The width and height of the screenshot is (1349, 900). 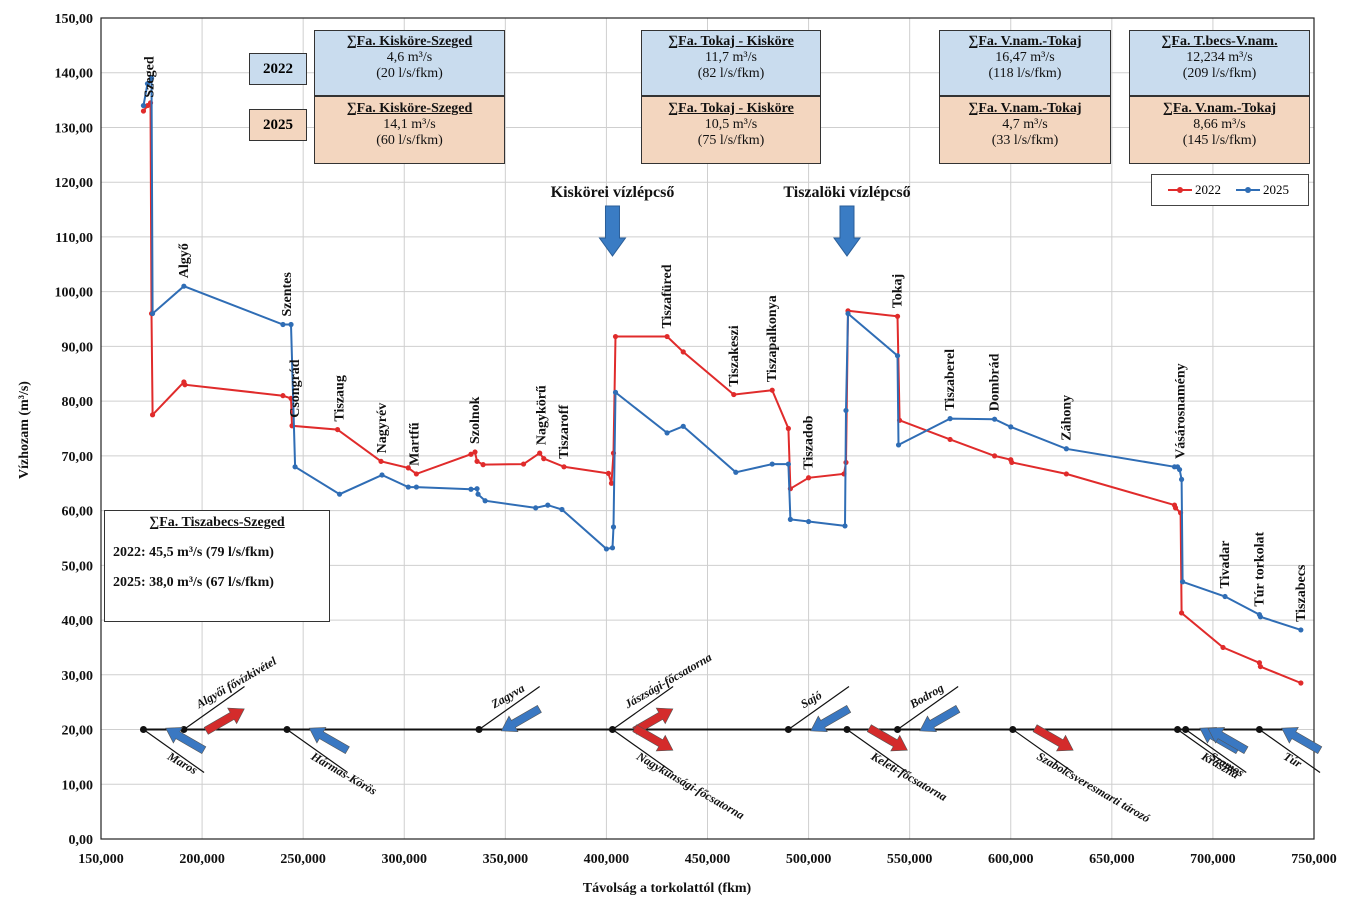 What do you see at coordinates (731, 108) in the screenshot?
I see `info-box-title: ∑Fa. Tokaj - Kisköre` at bounding box center [731, 108].